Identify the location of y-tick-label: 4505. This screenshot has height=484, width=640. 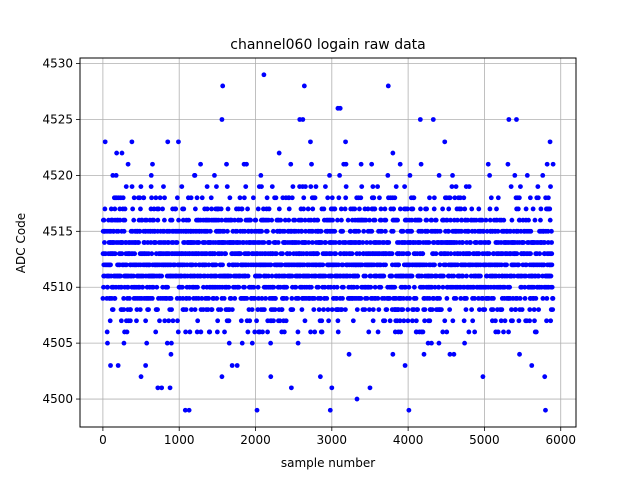
(57, 343).